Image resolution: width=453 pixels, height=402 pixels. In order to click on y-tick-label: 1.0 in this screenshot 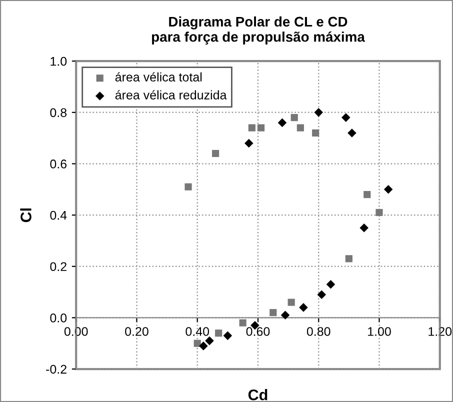, I will do `click(58, 61)`.